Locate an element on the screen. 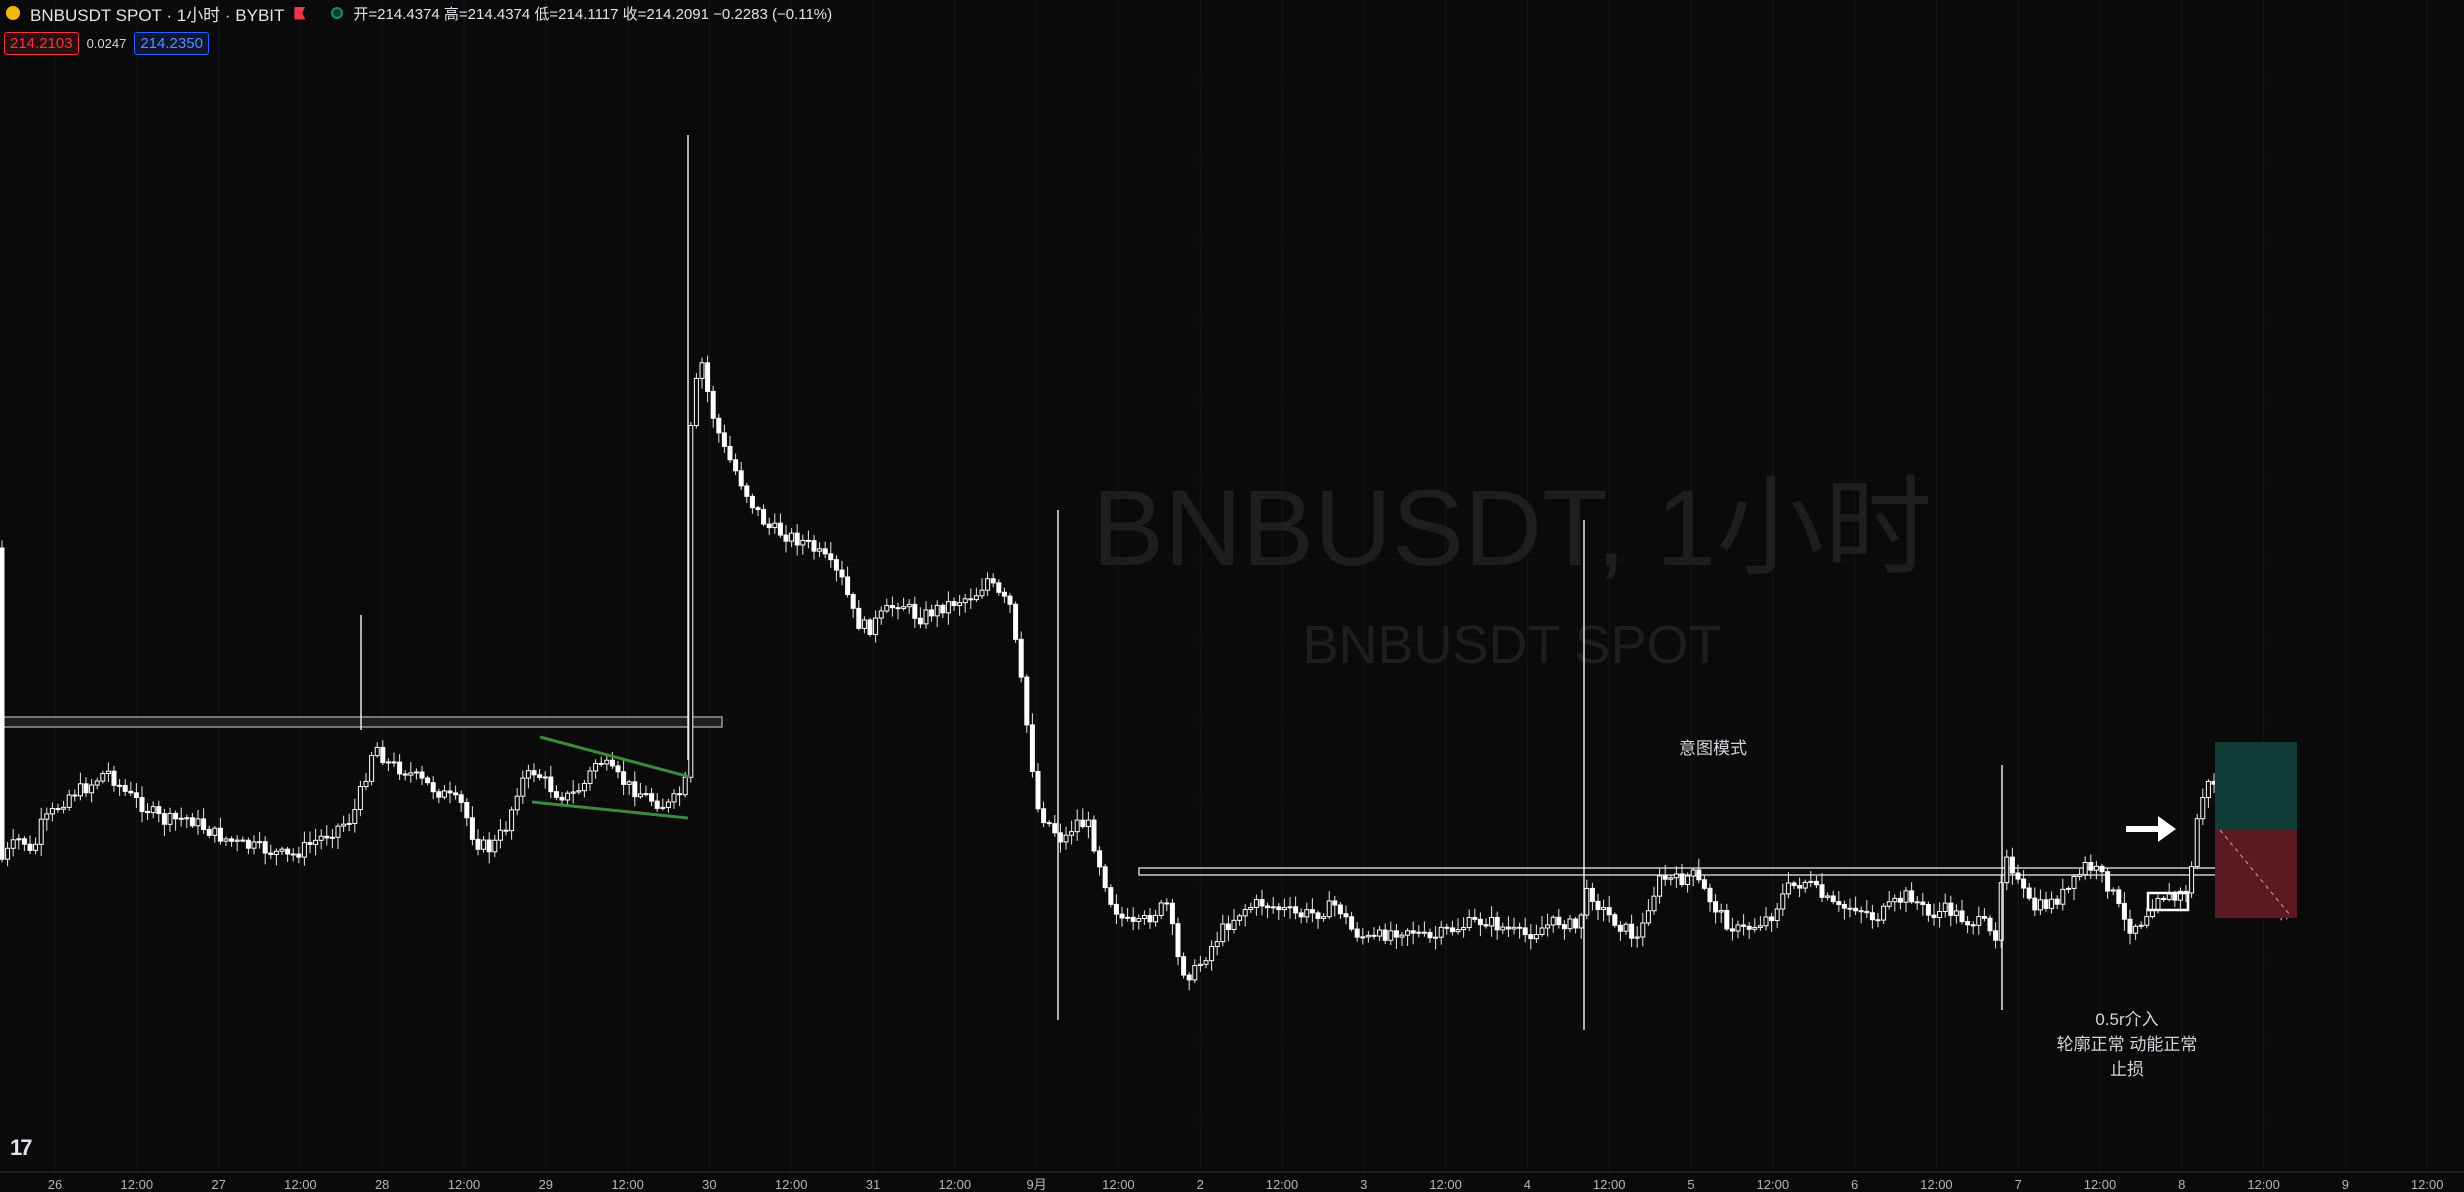  time-axis-tick: 28 is located at coordinates (382, 1184).